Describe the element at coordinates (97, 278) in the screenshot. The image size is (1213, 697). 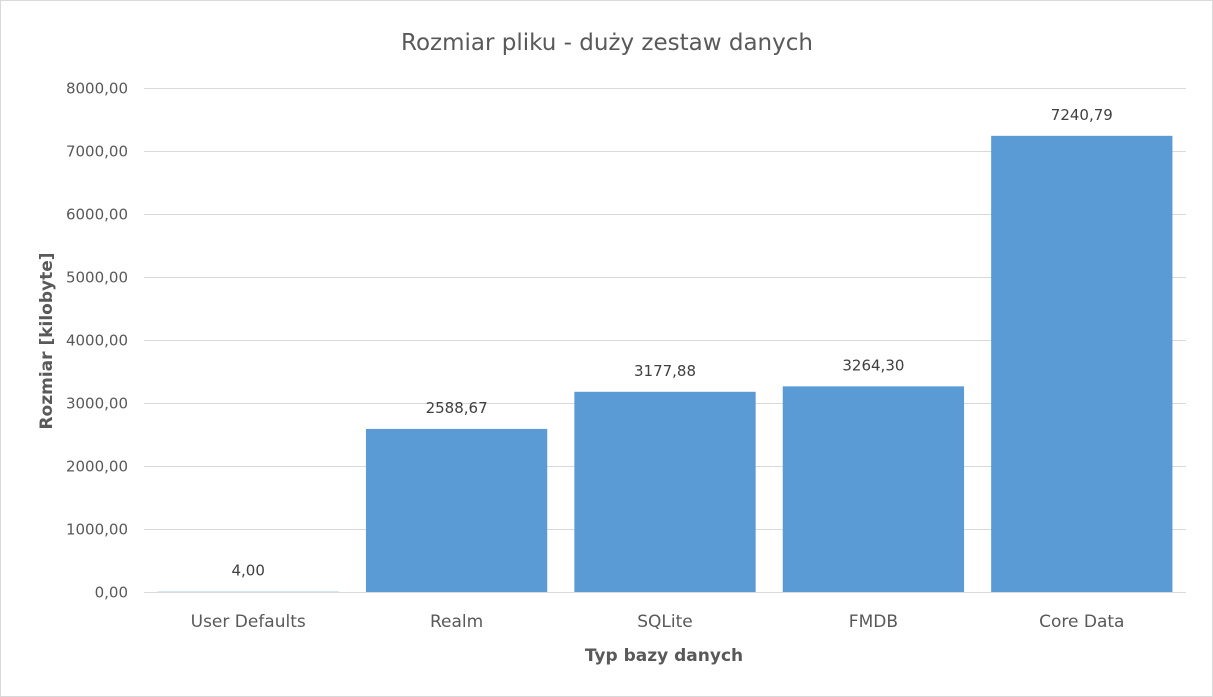
I see `y-tick-label: 5000,00` at that location.